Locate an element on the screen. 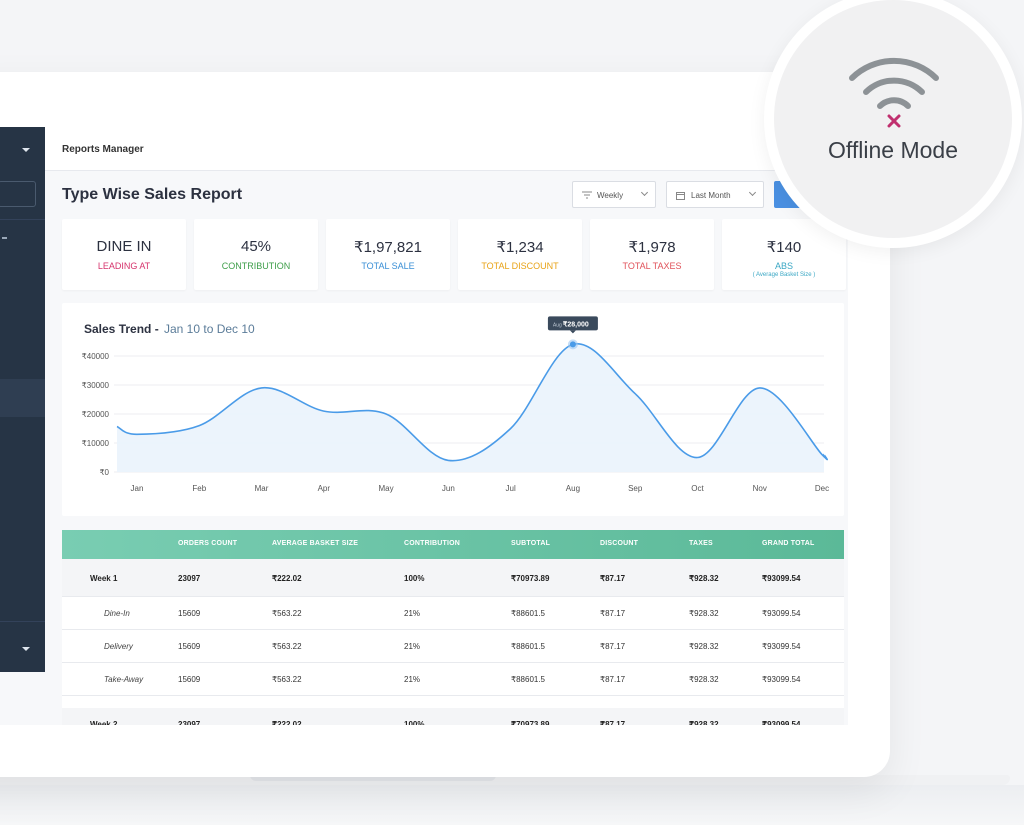  sidebar-bottom-dropdown-caret is located at coordinates (26, 649).